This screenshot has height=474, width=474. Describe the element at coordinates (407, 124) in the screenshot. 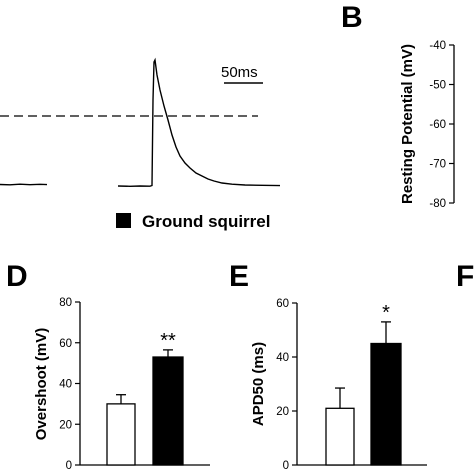

I see `y-axis-label-b: Resting Potential (mV)` at that location.